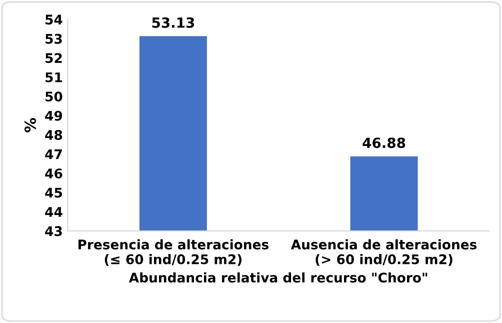  I want to click on data-label: 46.88, so click(384, 143).